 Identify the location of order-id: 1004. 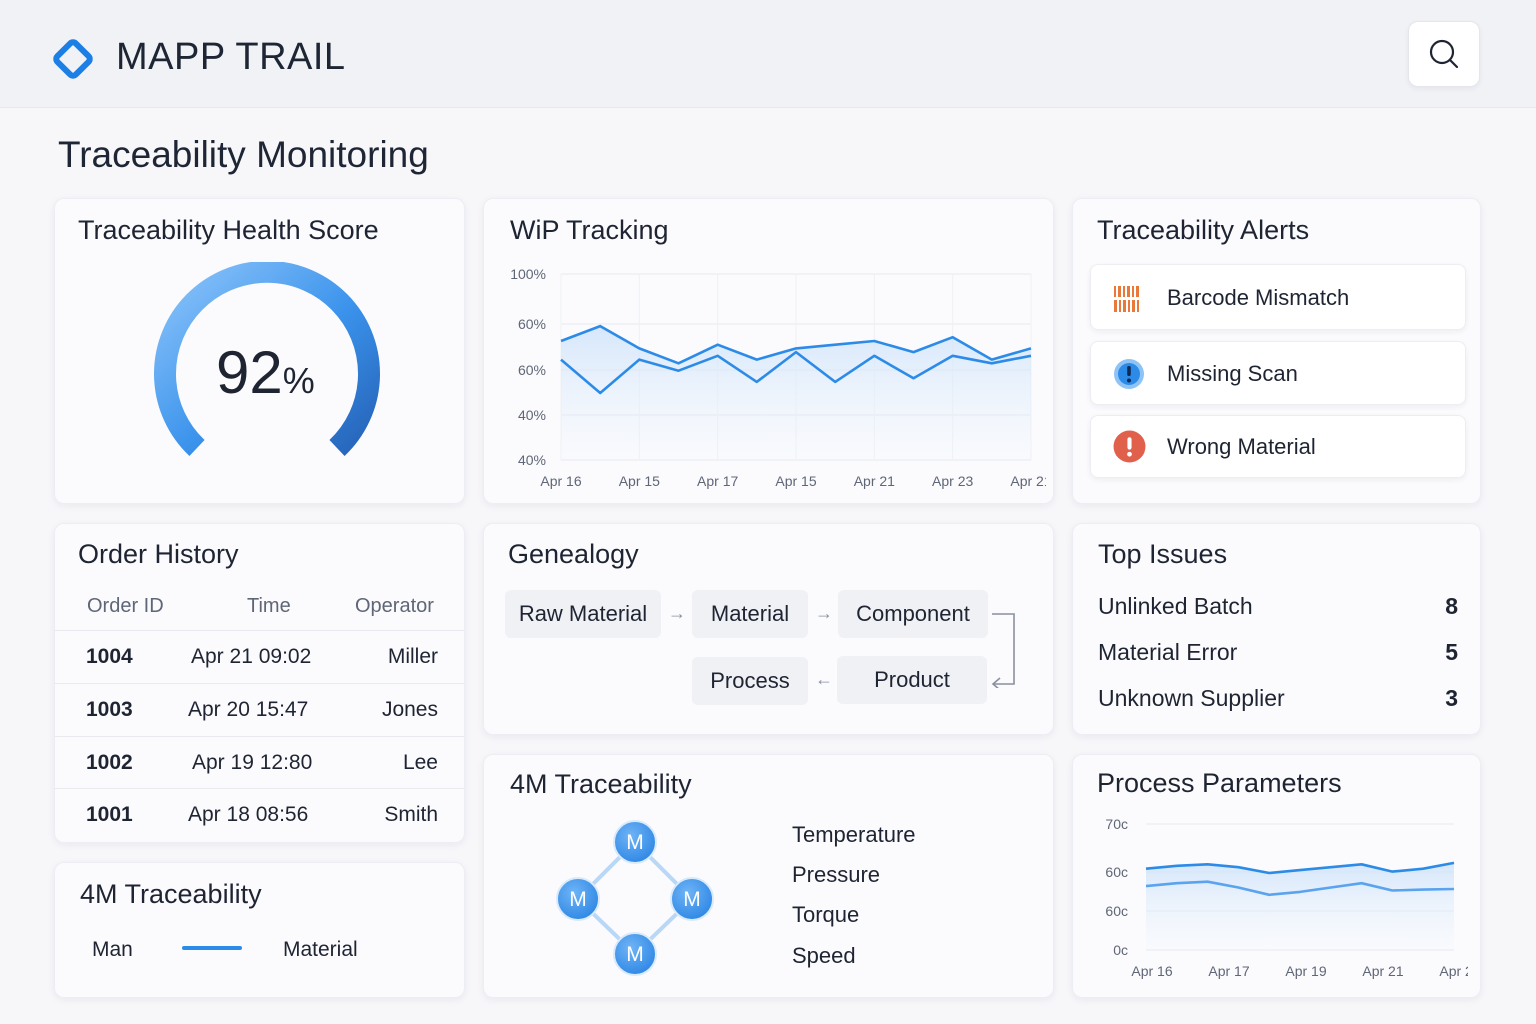
(109, 656).